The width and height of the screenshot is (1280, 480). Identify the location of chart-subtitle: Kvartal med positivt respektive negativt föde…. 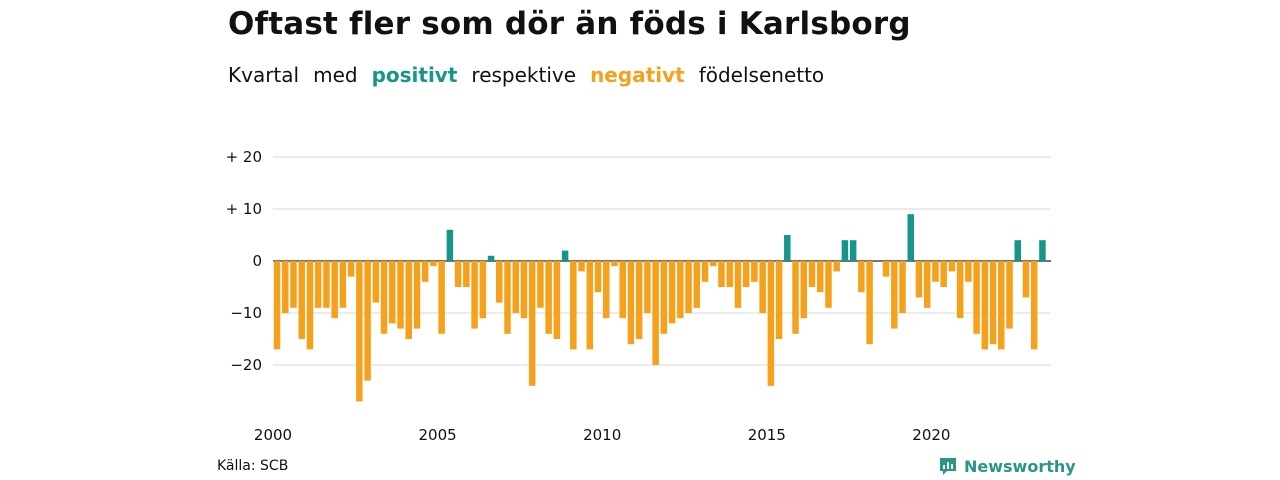
(533, 75).